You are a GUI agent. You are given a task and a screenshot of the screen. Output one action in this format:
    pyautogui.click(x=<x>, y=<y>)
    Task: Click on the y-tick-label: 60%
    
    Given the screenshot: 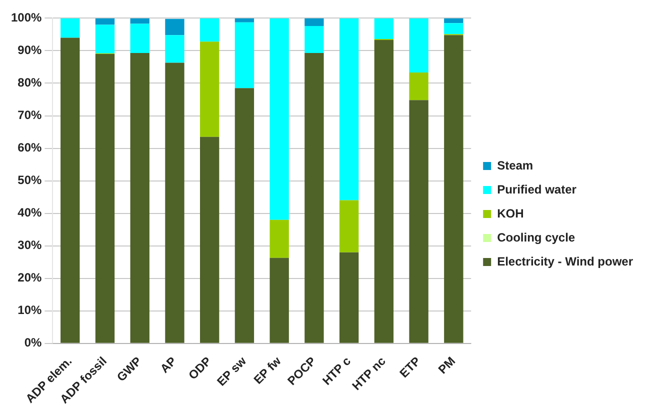 What is the action you would take?
    pyautogui.click(x=30, y=147)
    